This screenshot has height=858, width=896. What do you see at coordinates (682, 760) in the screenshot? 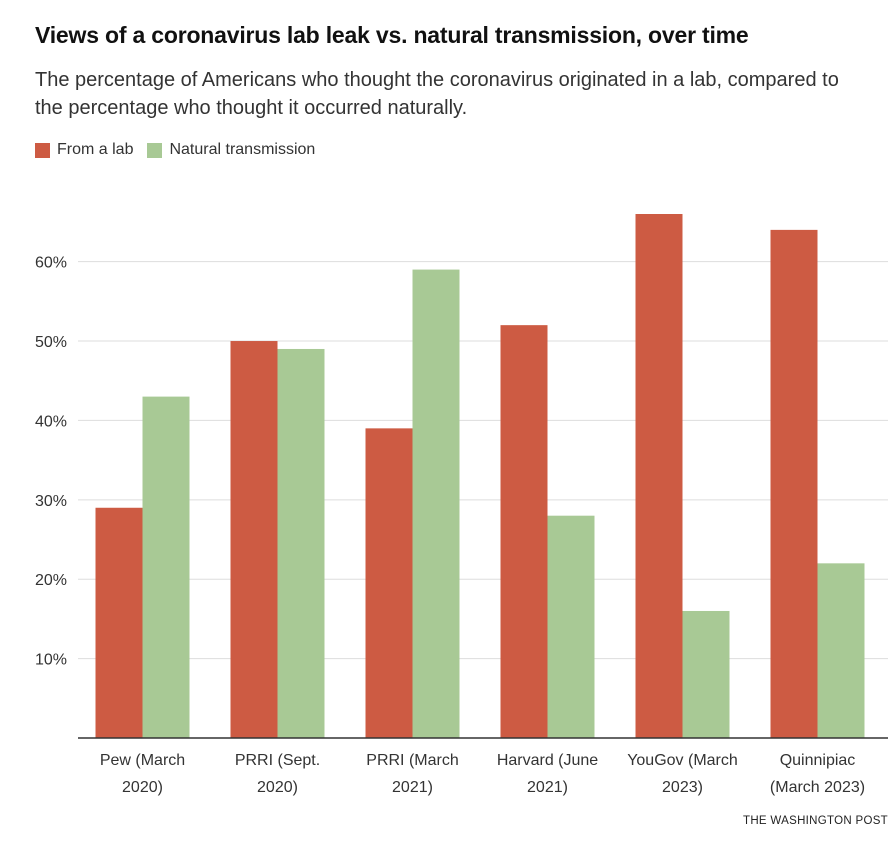
I see `x-tick-label: YouGov (March` at bounding box center [682, 760].